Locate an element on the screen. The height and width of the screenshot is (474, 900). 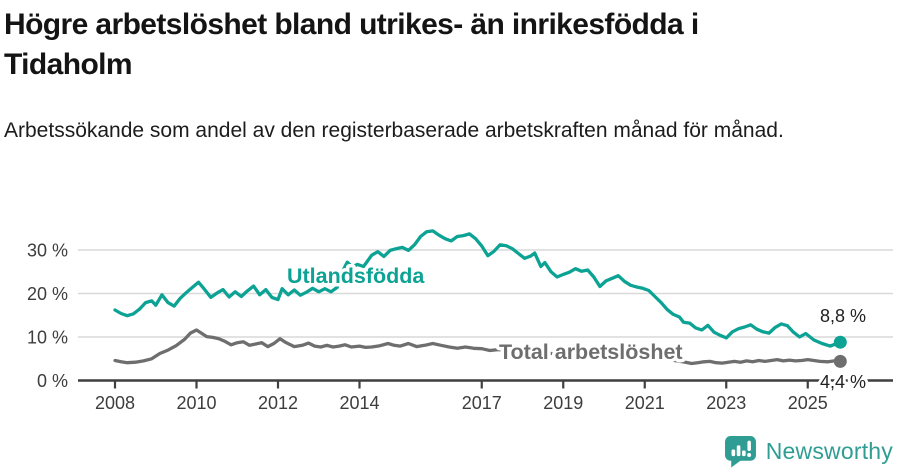
x-tick-label: 2019 is located at coordinates (563, 403).